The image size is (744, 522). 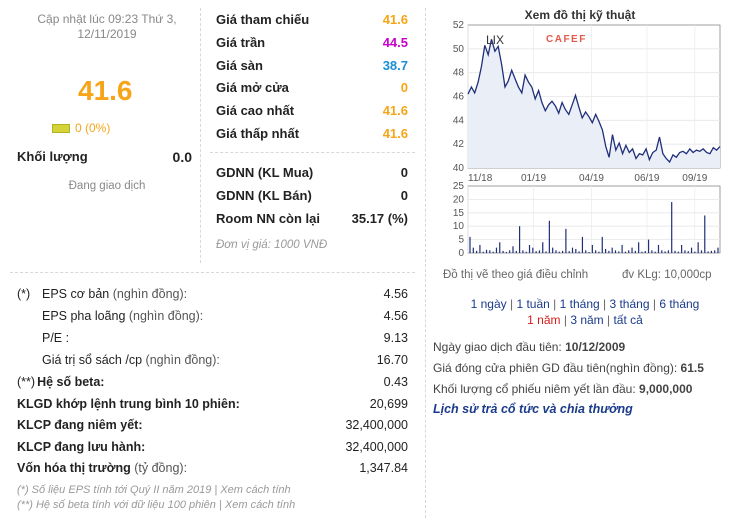 What do you see at coordinates (591, 178) in the screenshot?
I see `x-tick-label: 04/19` at bounding box center [591, 178].